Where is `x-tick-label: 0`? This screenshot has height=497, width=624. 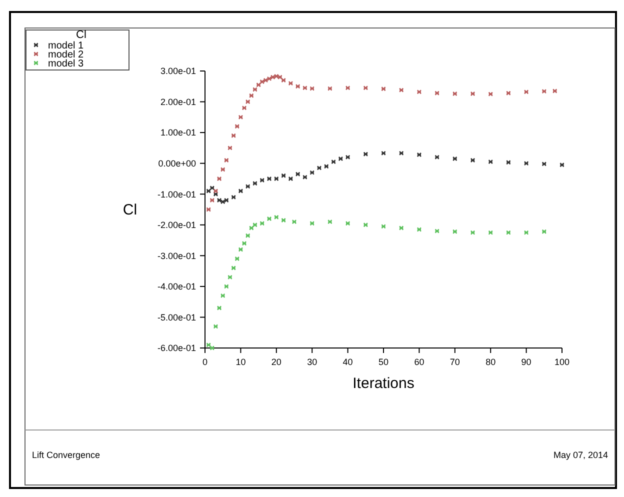
x-tick-label: 0 is located at coordinates (205, 362).